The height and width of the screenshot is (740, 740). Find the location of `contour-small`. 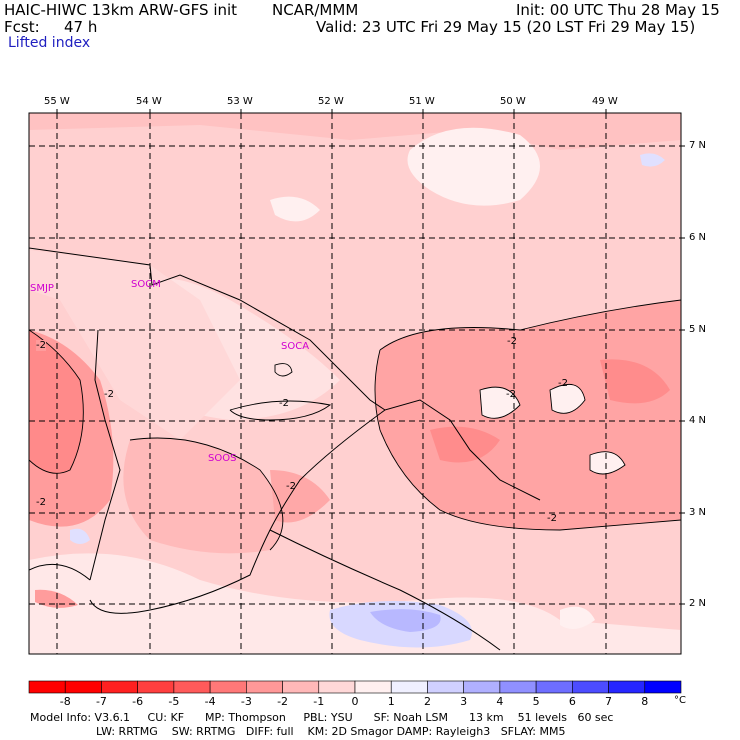

contour-small is located at coordinates (283, 370).